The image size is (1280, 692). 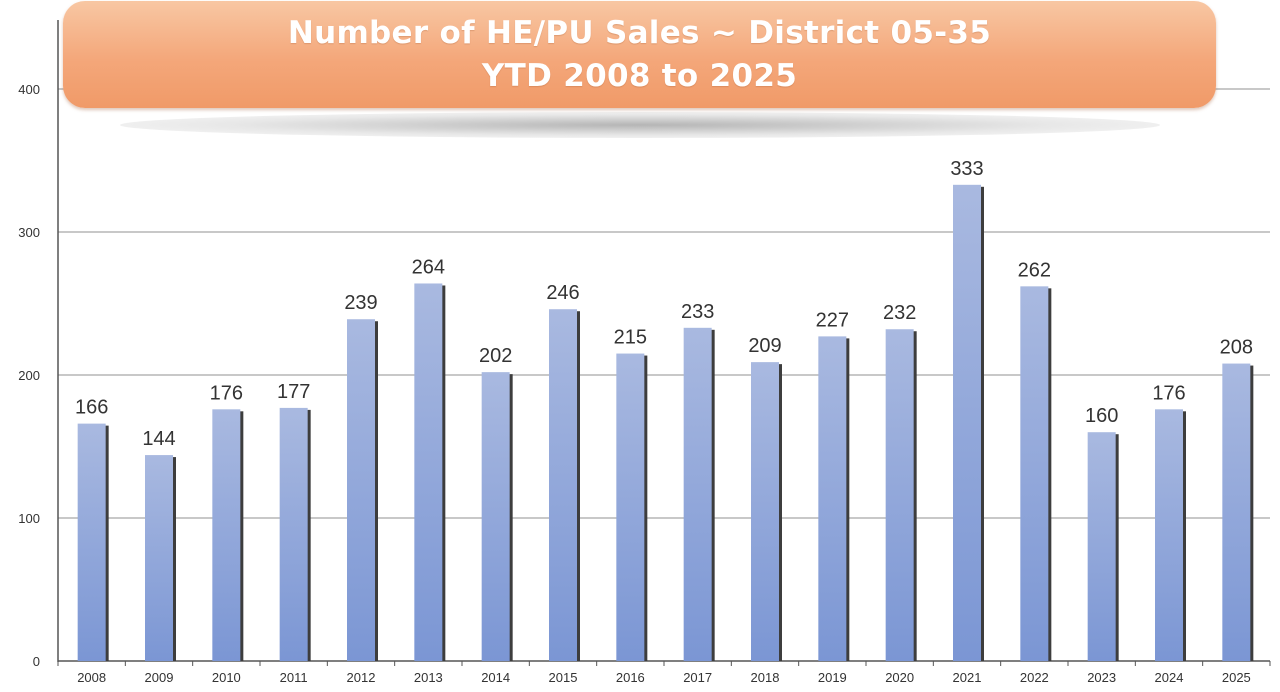 What do you see at coordinates (29, 232) in the screenshot?
I see `y-tick-label: 300` at bounding box center [29, 232].